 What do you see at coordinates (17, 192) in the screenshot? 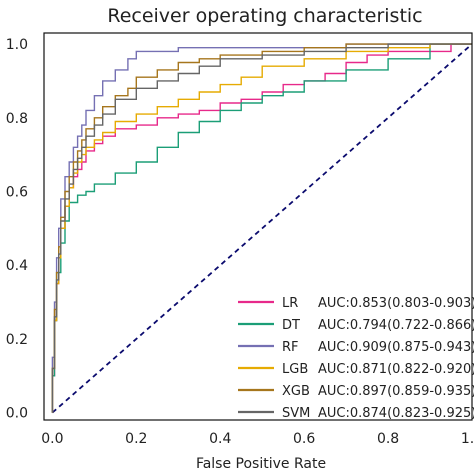
I see `y-tick-label: 0.6` at bounding box center [17, 192].